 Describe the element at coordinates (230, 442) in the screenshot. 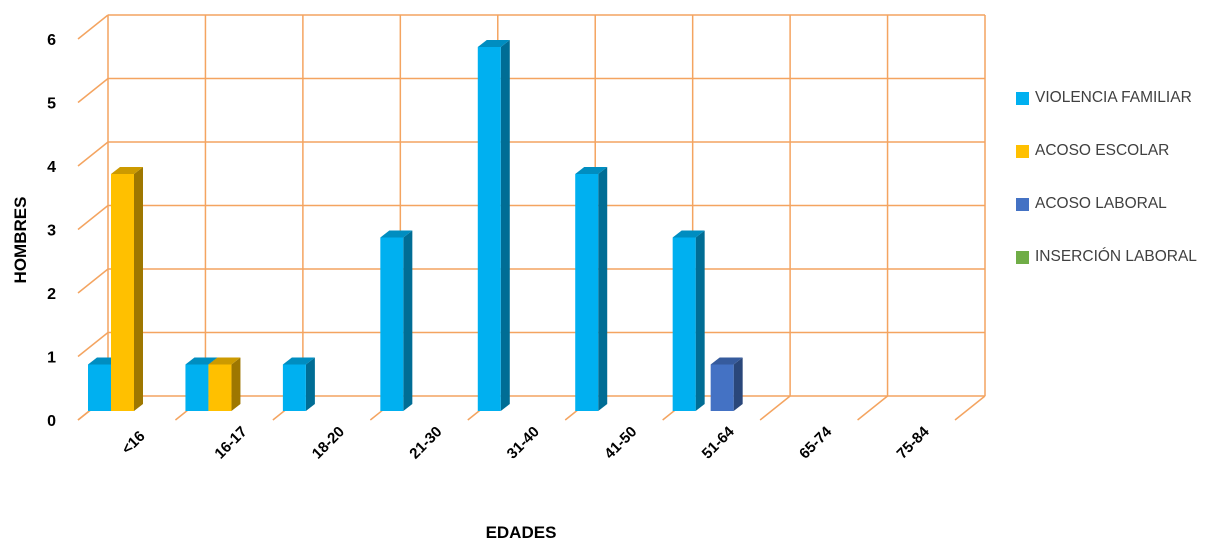

I see `x-tick-label: 16-17` at that location.